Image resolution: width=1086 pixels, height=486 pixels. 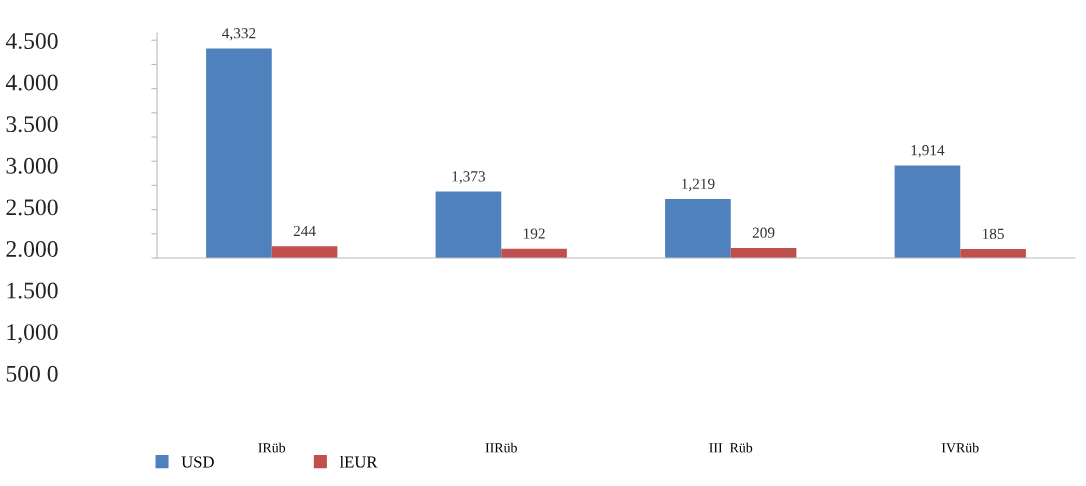 What do you see at coordinates (960, 447) in the screenshot?
I see `x-tick-label: IVRüb` at bounding box center [960, 447].